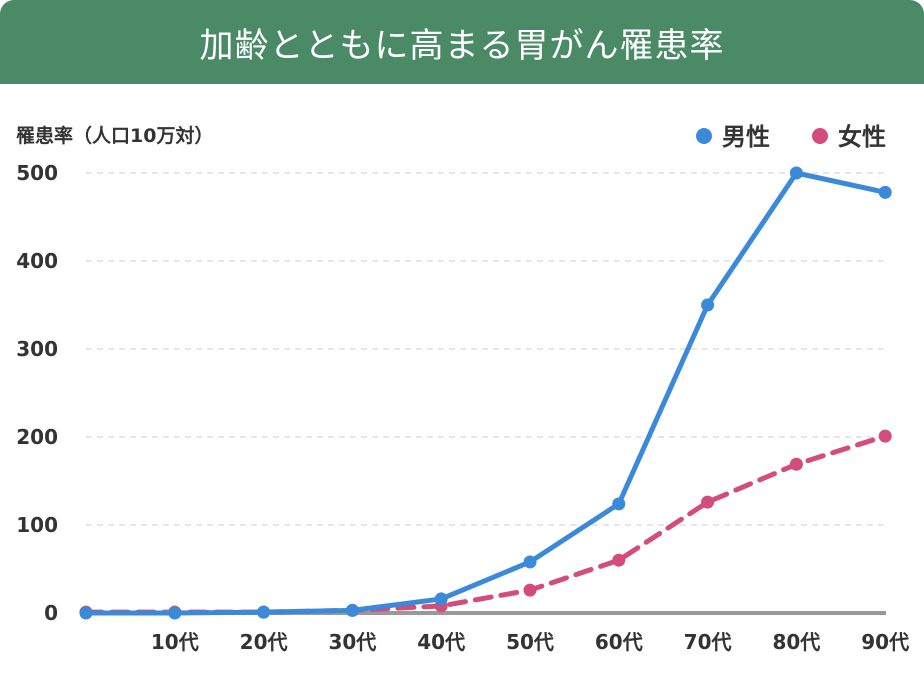  I want to click on x-tick-label: 10代, so click(175, 642).